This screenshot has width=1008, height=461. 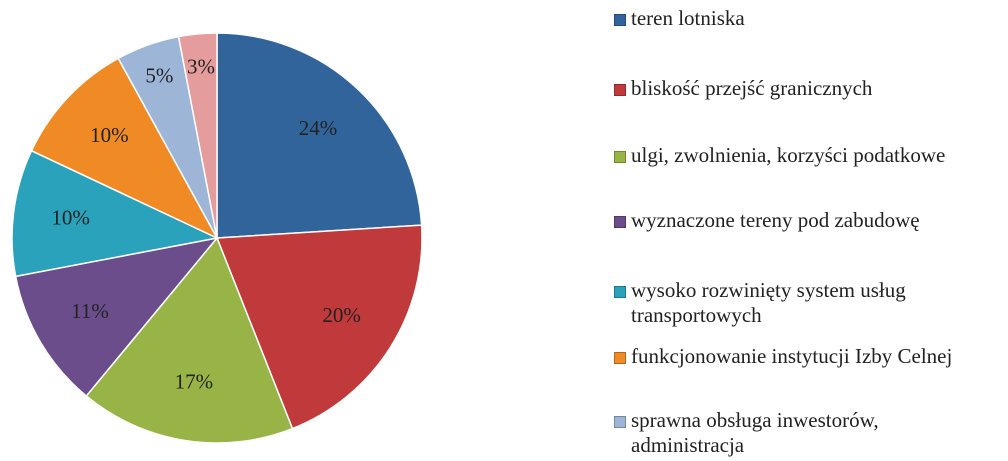 What do you see at coordinates (775, 220) in the screenshot?
I see `legend-label: wyznaczone tereny pod zabudowę` at bounding box center [775, 220].